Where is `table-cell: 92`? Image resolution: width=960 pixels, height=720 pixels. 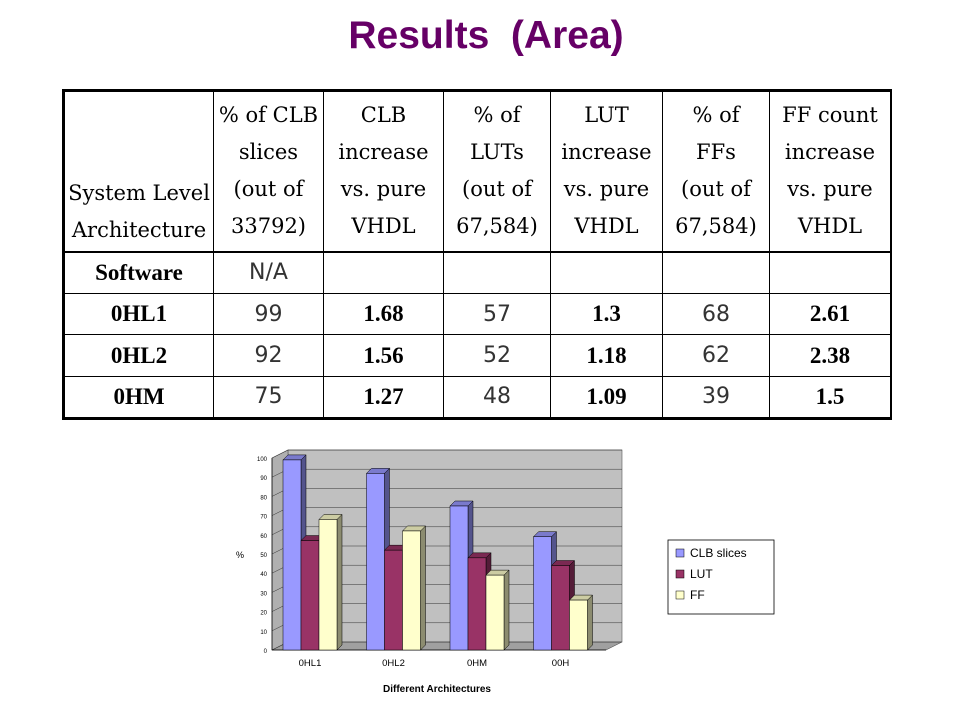 table-cell: 92 is located at coordinates (268, 355).